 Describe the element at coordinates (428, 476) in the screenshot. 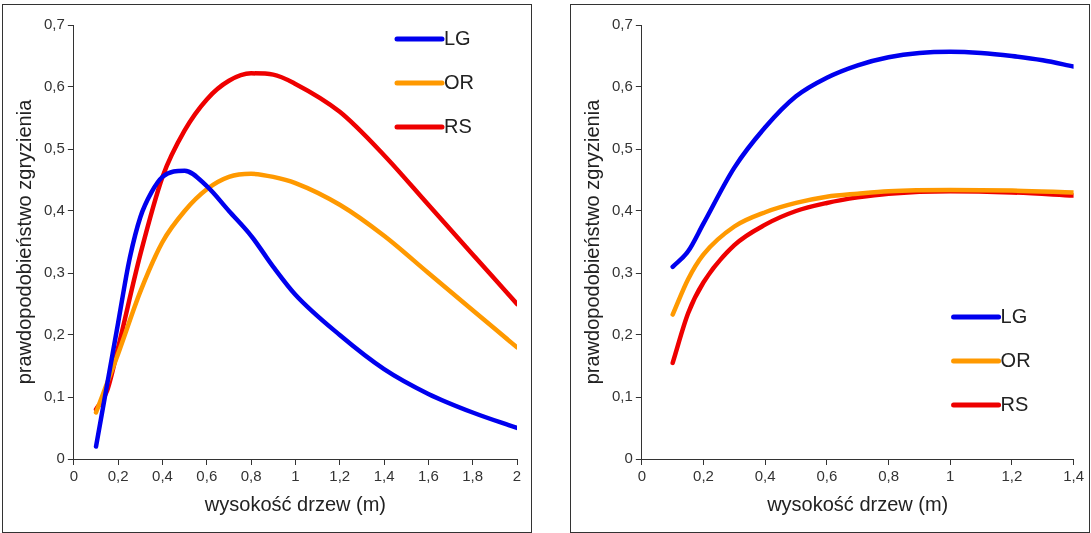

I see `x-tick-label: 1,6` at that location.